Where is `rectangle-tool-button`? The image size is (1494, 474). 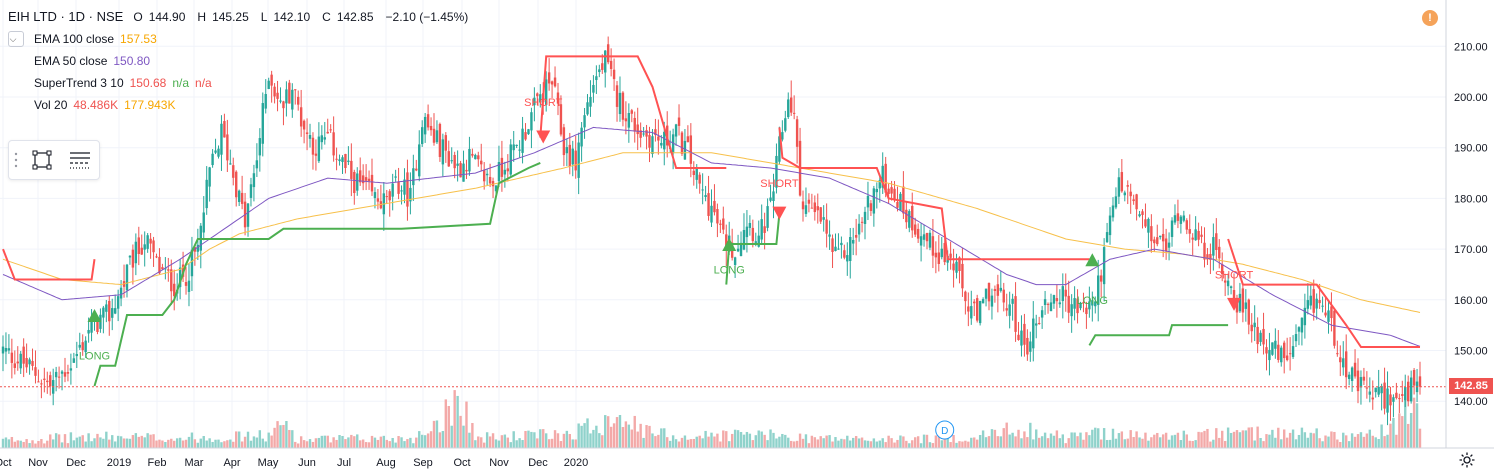
rectangle-tool-button is located at coordinates (42, 160).